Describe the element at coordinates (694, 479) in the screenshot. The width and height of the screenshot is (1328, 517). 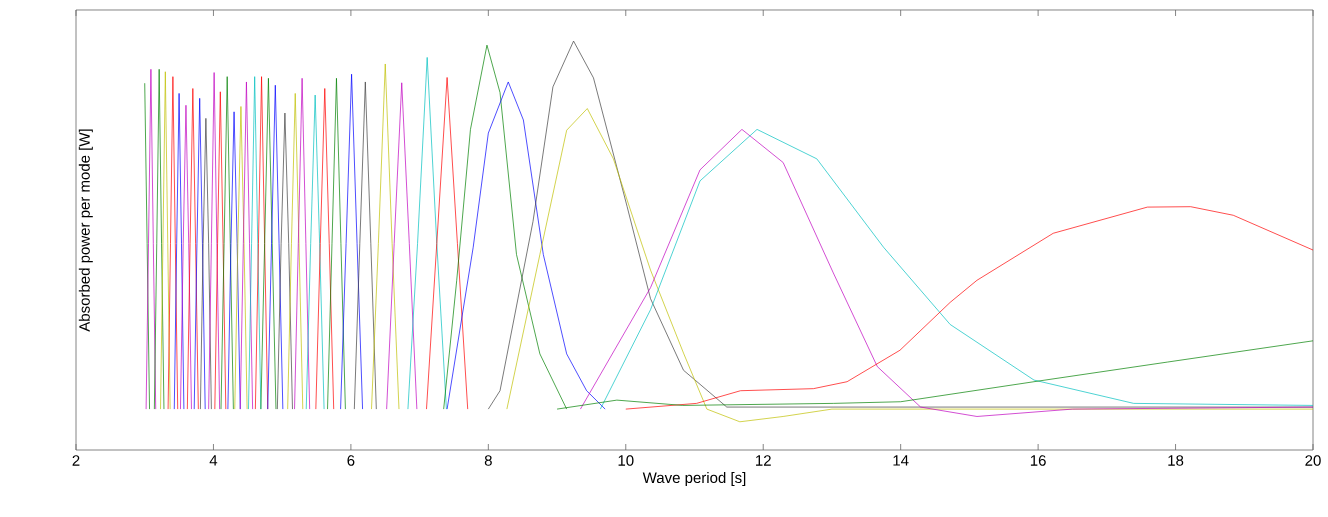
I see `x-axis-title: Wave period [s]` at that location.